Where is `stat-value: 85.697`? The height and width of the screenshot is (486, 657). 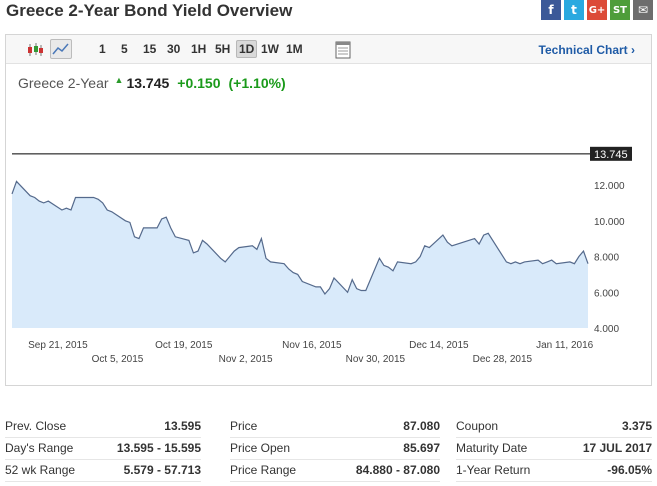 stat-value: 85.697 is located at coordinates (421, 448).